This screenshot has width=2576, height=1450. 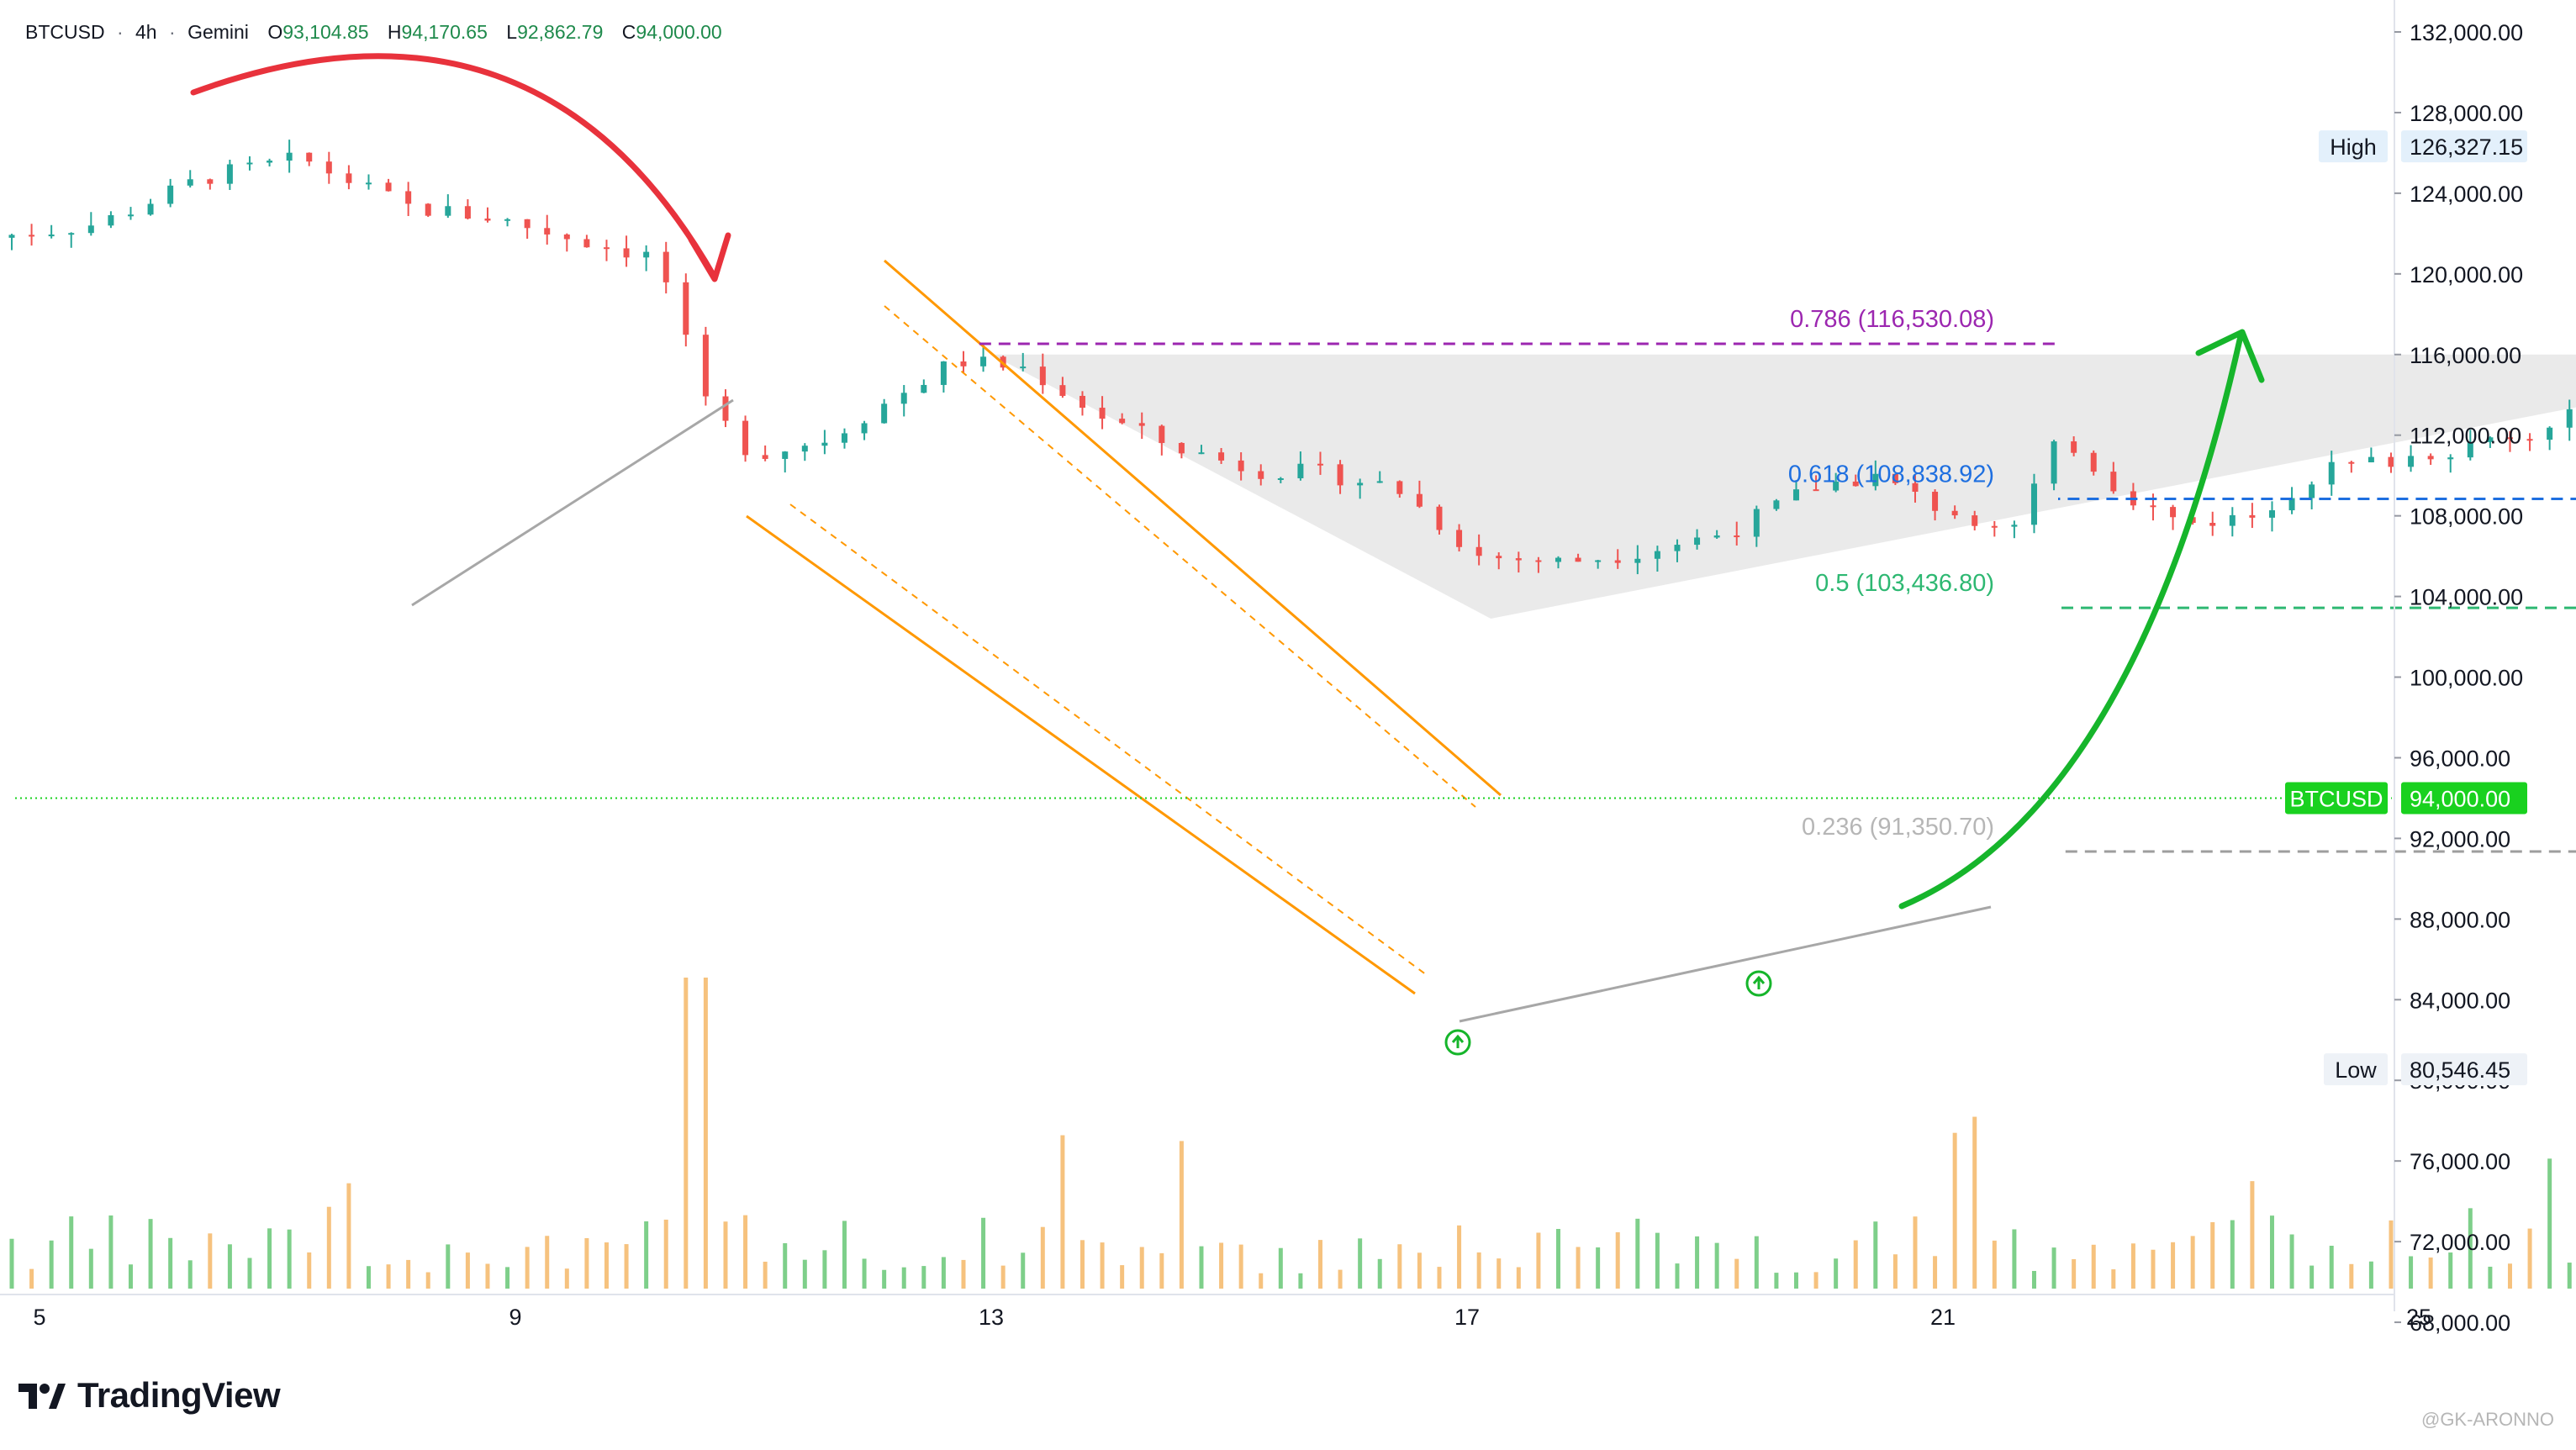 What do you see at coordinates (1898, 827) in the screenshot?
I see `fib-level-label: 0.236 (91,350.70)` at bounding box center [1898, 827].